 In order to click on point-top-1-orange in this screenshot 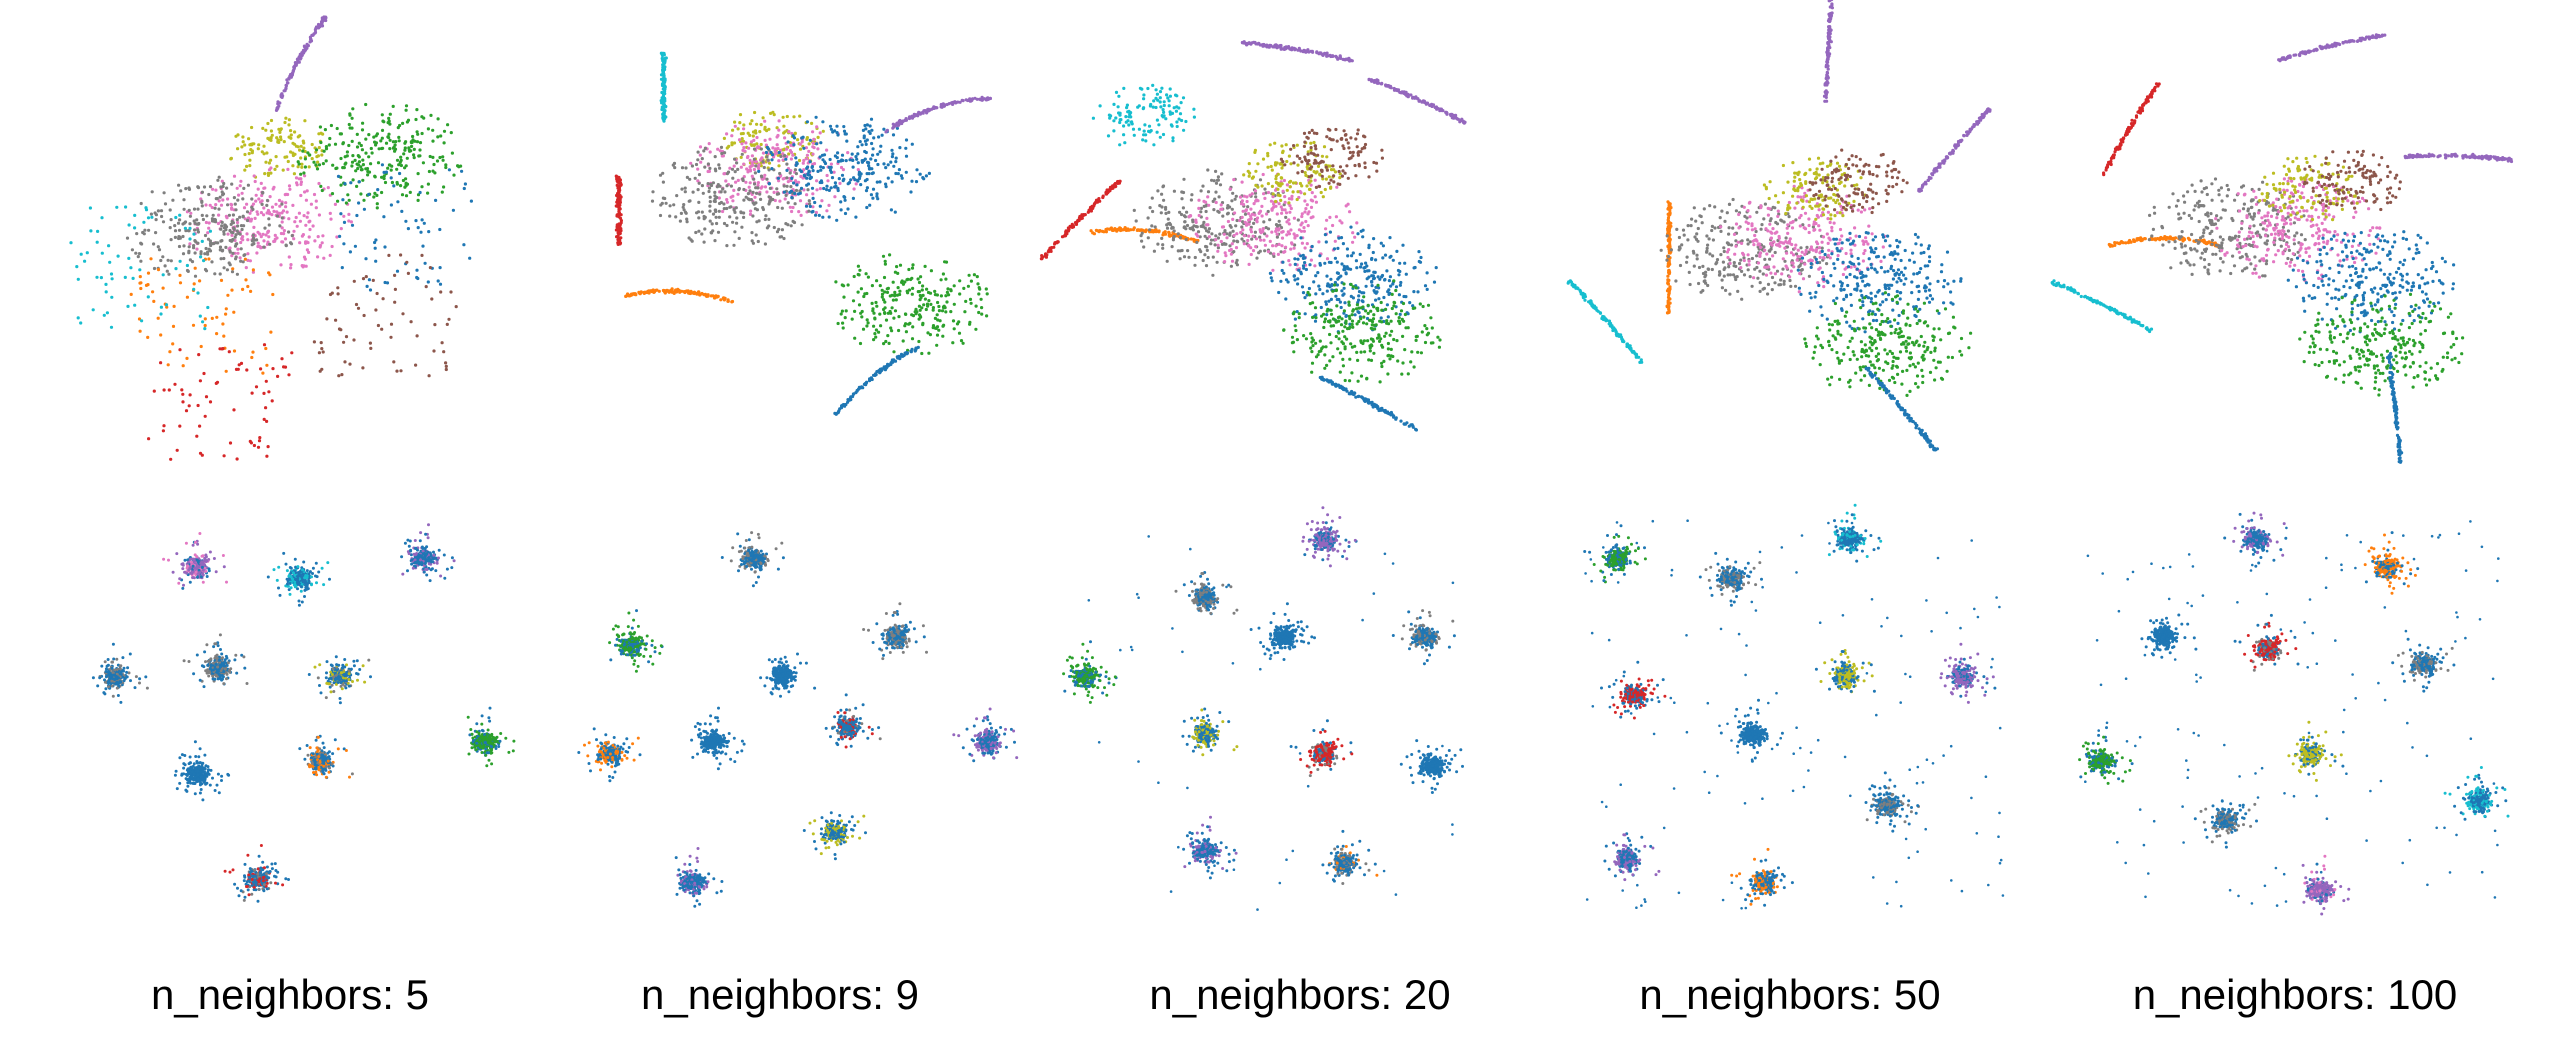, I will do `click(131, 294)`.